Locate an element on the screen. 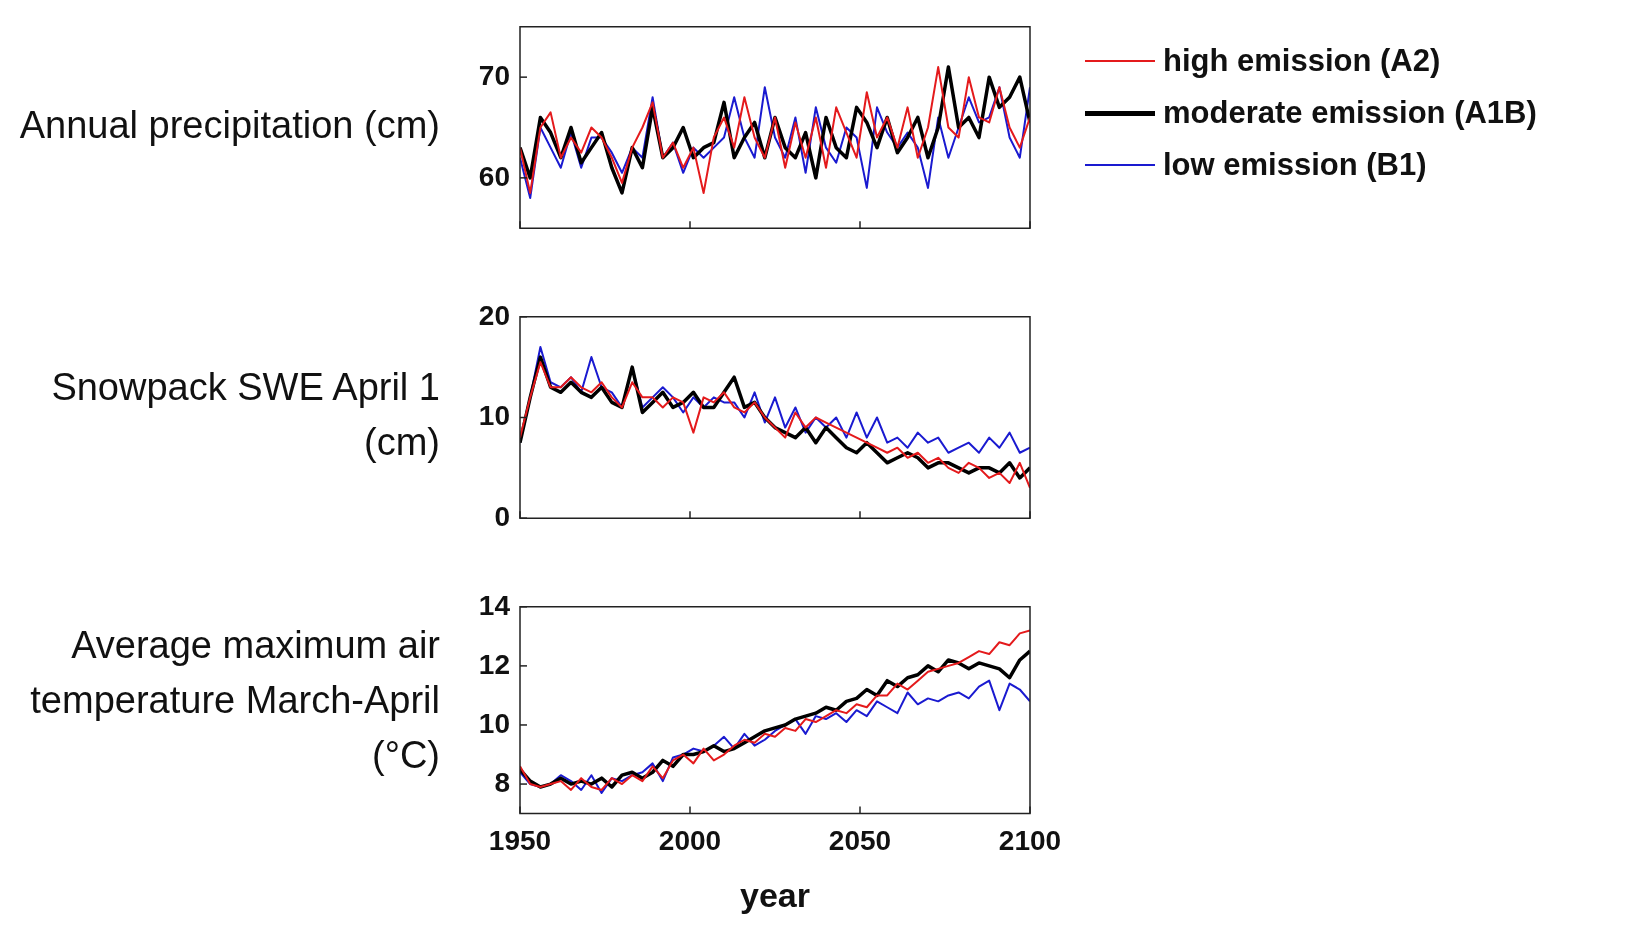 This screenshot has height=940, width=1627. y-tick-label: 60 is located at coordinates (494, 176).